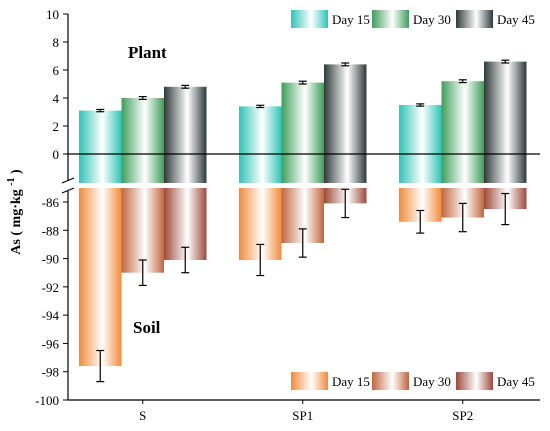  Describe the element at coordinates (50, 259) in the screenshot. I see `y-tick-label: -90` at that location.